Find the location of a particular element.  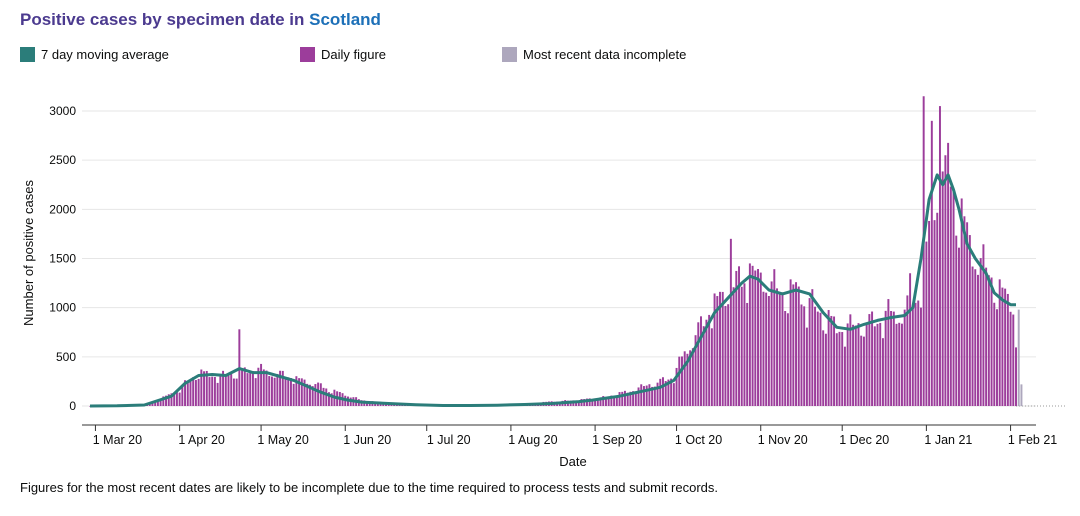

x-tick-label: 1 Jul 20 is located at coordinates (449, 440).